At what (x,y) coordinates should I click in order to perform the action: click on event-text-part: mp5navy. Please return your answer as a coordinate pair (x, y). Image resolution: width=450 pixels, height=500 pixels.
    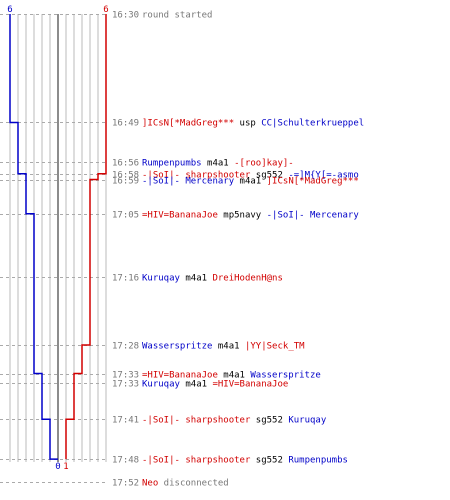
    Looking at the image, I should click on (242, 216).